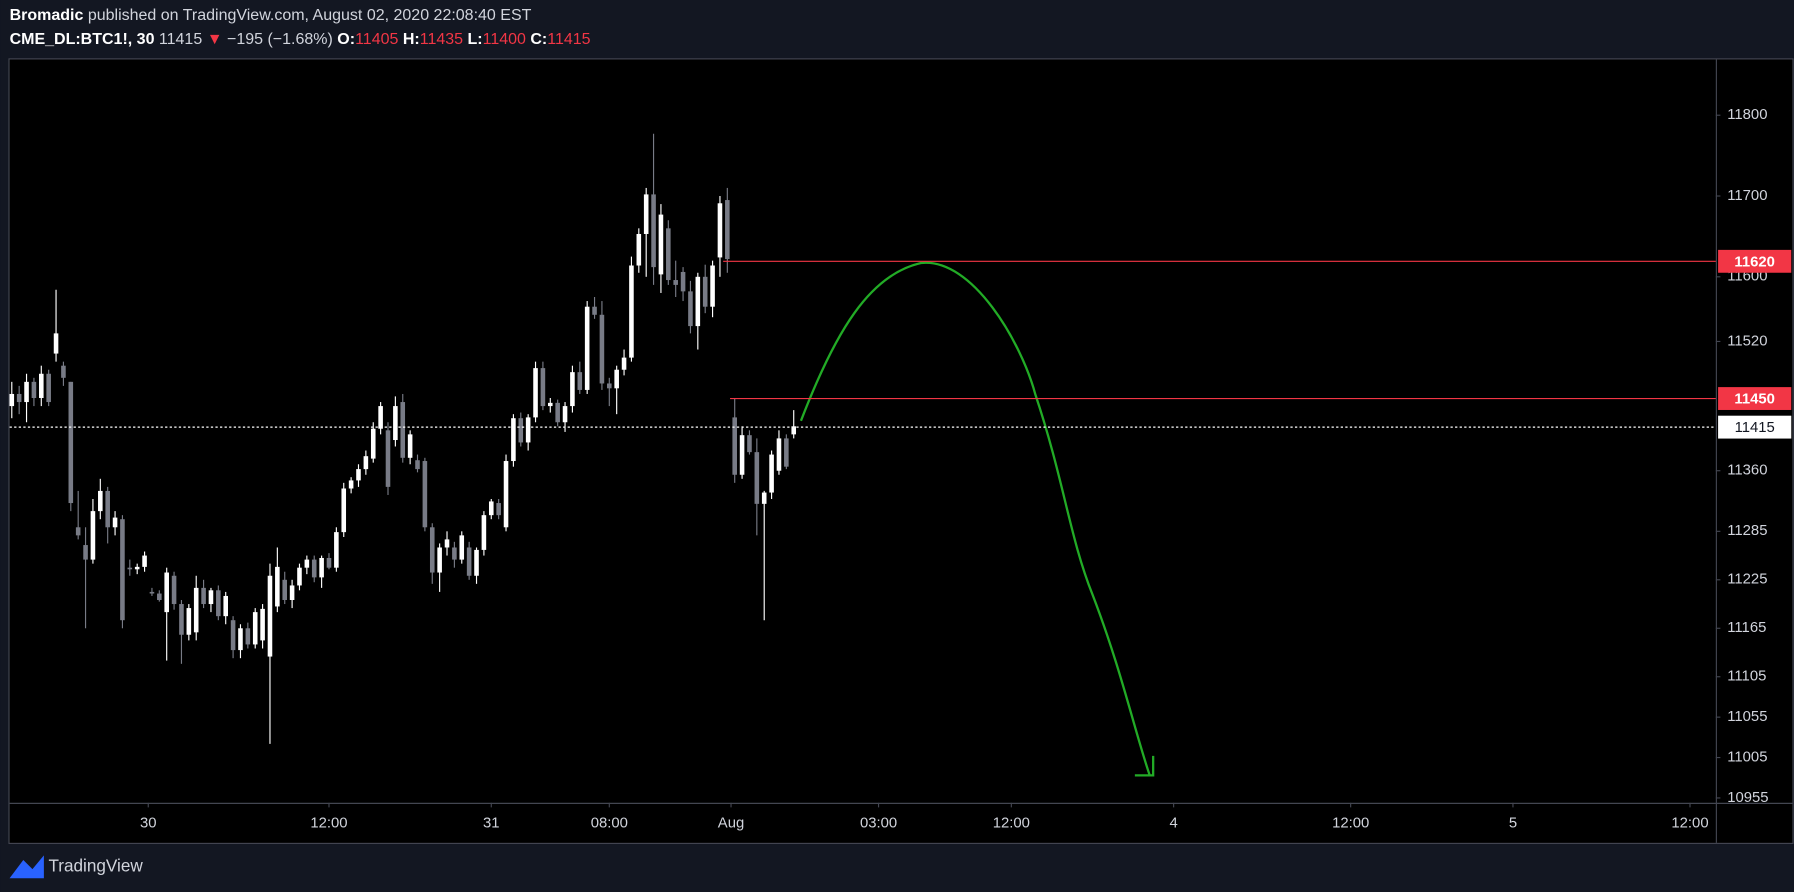  Describe the element at coordinates (1754, 400) in the screenshot. I see `price-level-label: 11450` at that location.